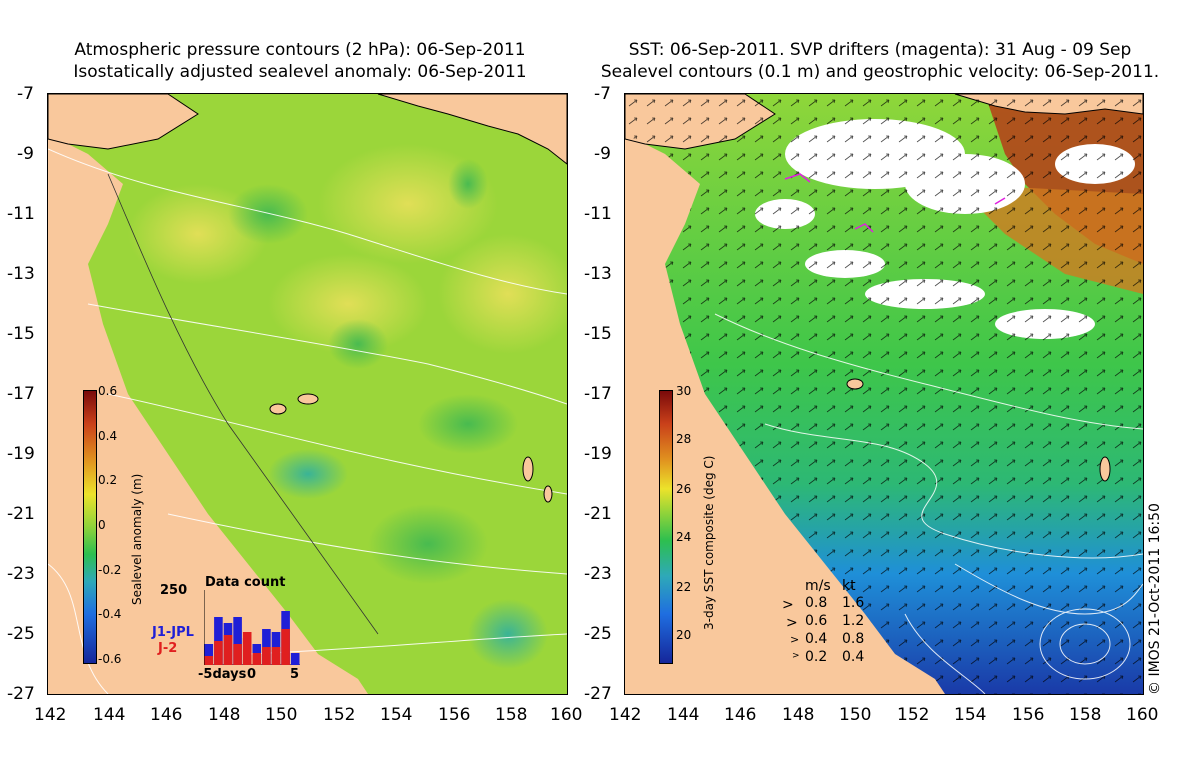 This screenshot has width=1200, height=780. I want to click on left-lat-tick: -7, so click(25, 94).